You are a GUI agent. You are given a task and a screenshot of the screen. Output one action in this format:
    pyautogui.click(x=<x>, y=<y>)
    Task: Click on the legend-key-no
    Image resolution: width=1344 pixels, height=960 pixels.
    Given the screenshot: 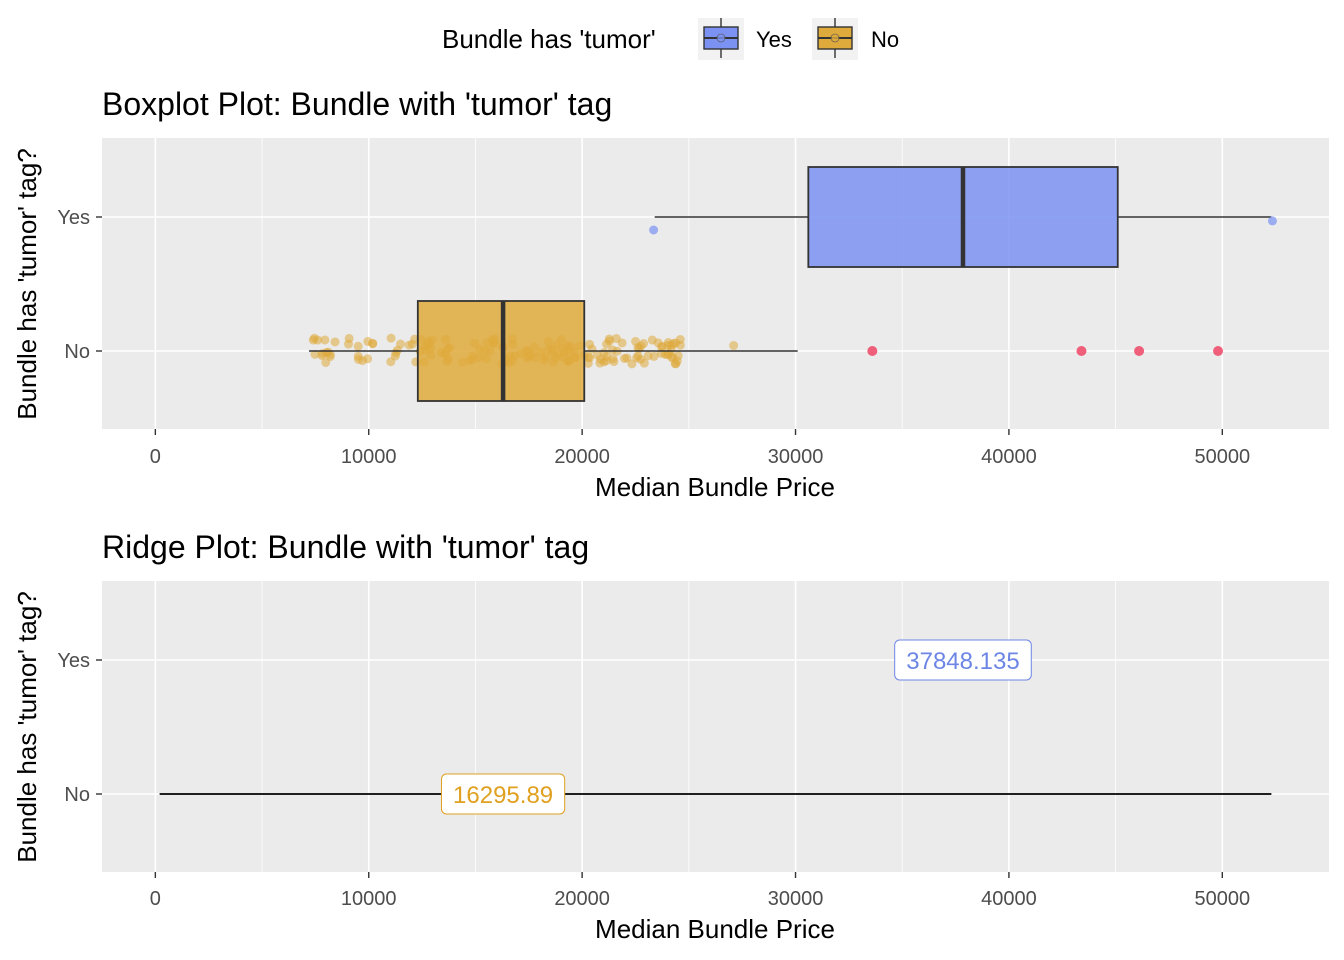 What is the action you would take?
    pyautogui.click(x=835, y=39)
    